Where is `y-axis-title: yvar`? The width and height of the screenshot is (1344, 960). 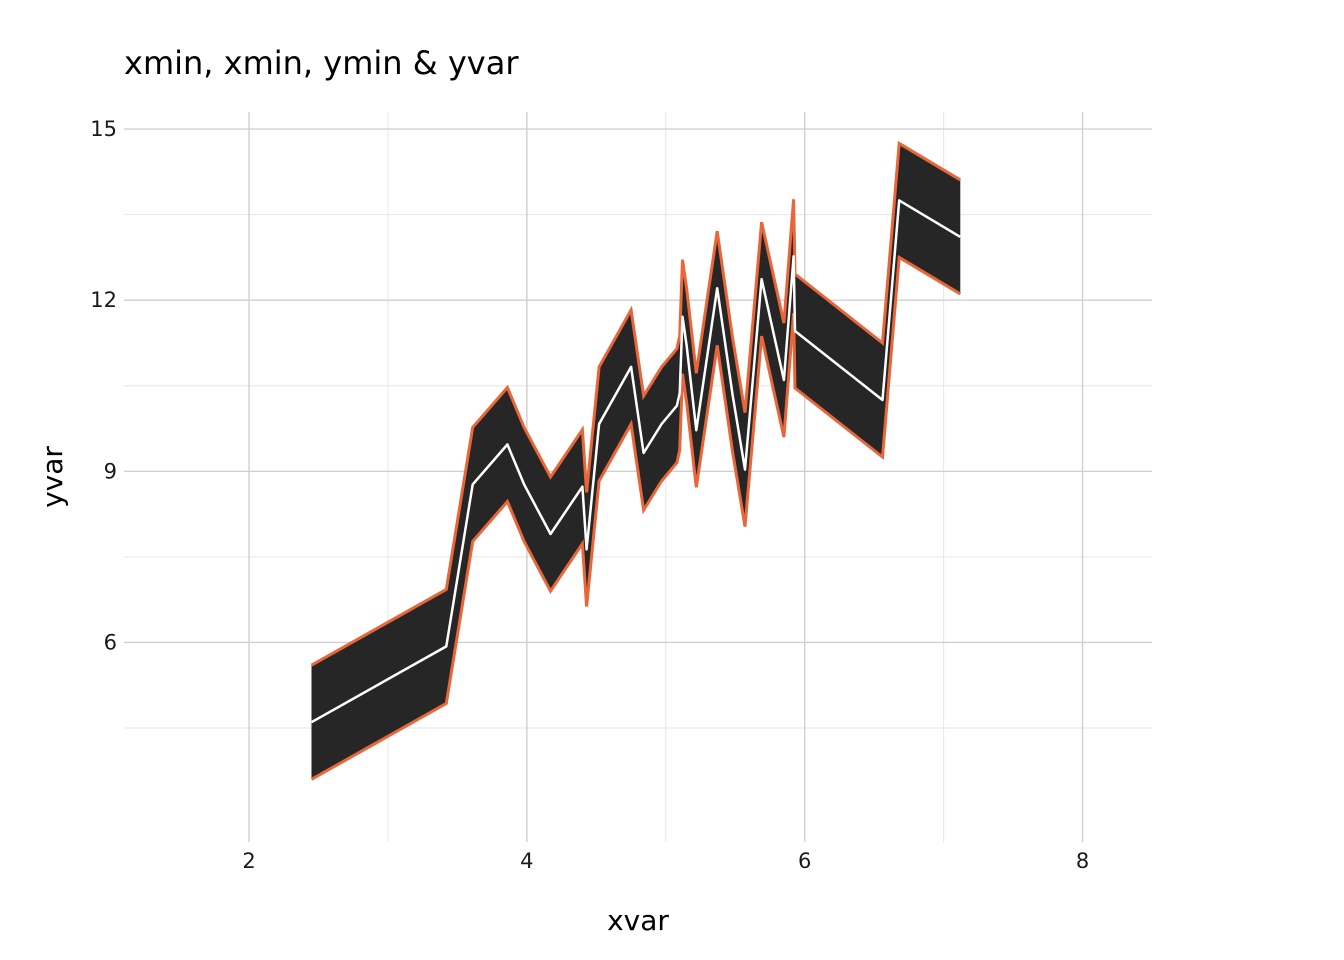
y-axis-title: yvar is located at coordinates (52, 477).